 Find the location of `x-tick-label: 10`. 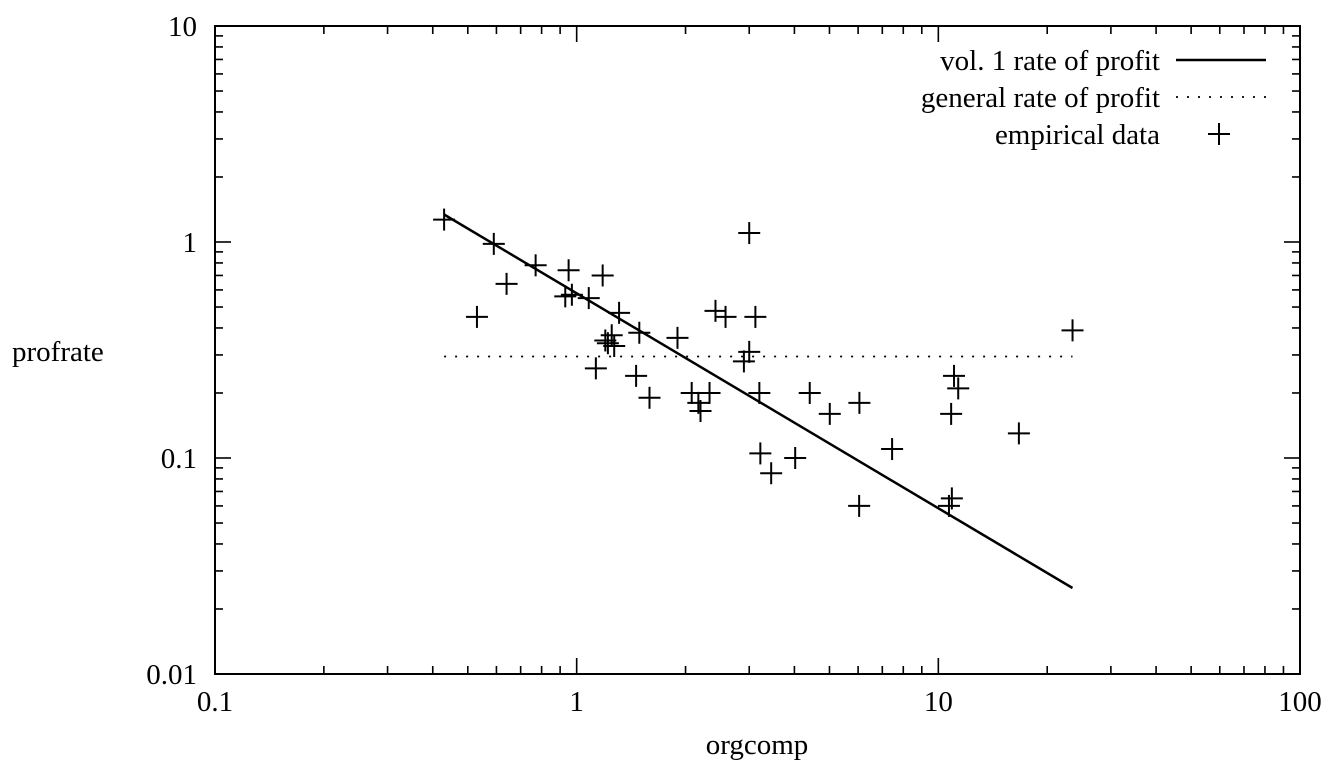

x-tick-label: 10 is located at coordinates (938, 702).